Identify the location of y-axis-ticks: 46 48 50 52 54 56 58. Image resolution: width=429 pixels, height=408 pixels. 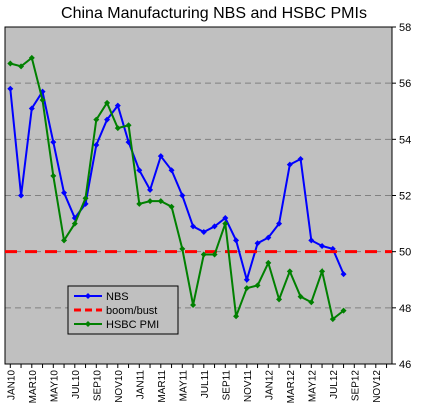
(401, 196).